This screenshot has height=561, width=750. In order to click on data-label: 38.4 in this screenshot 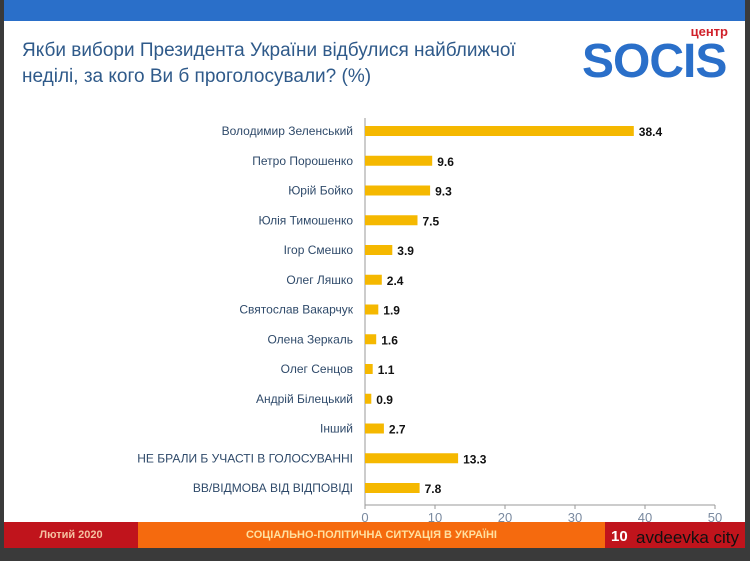, I will do `click(651, 132)`.